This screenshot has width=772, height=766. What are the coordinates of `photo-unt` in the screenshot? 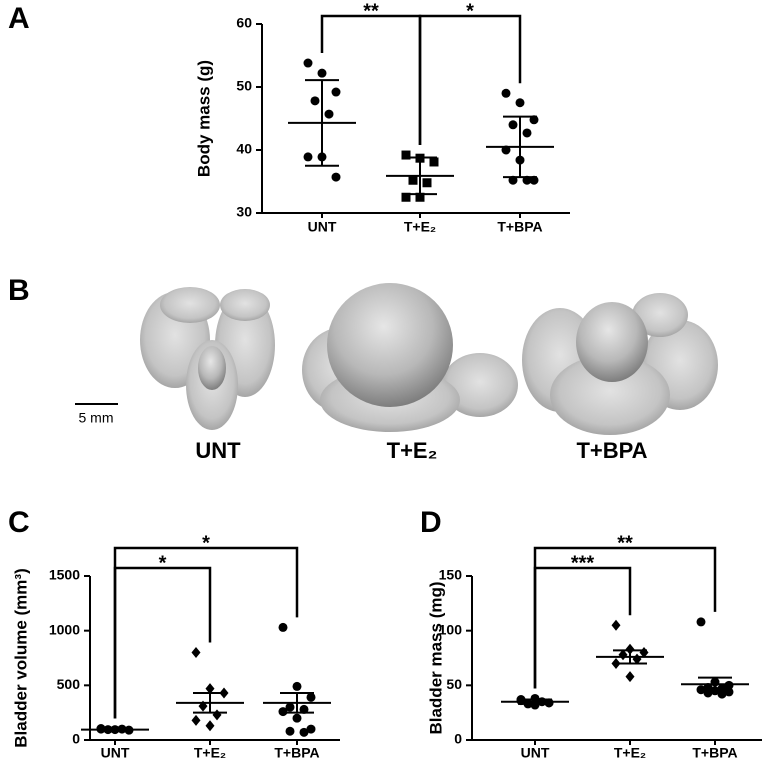 It's located at (207, 358).